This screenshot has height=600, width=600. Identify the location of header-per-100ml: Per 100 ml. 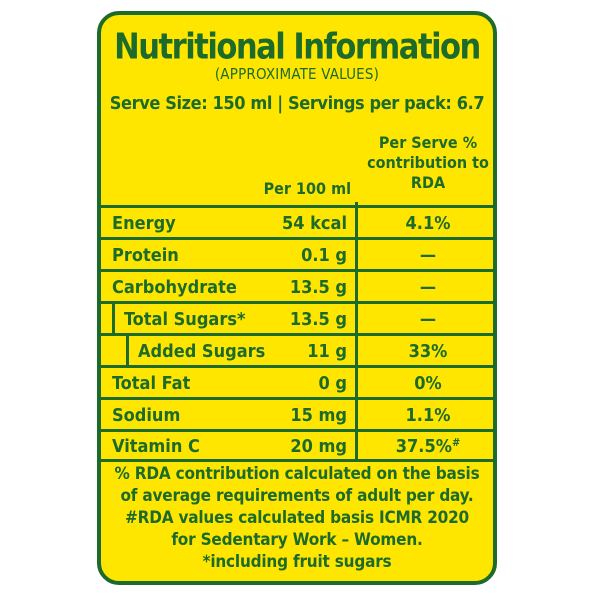
(307, 188).